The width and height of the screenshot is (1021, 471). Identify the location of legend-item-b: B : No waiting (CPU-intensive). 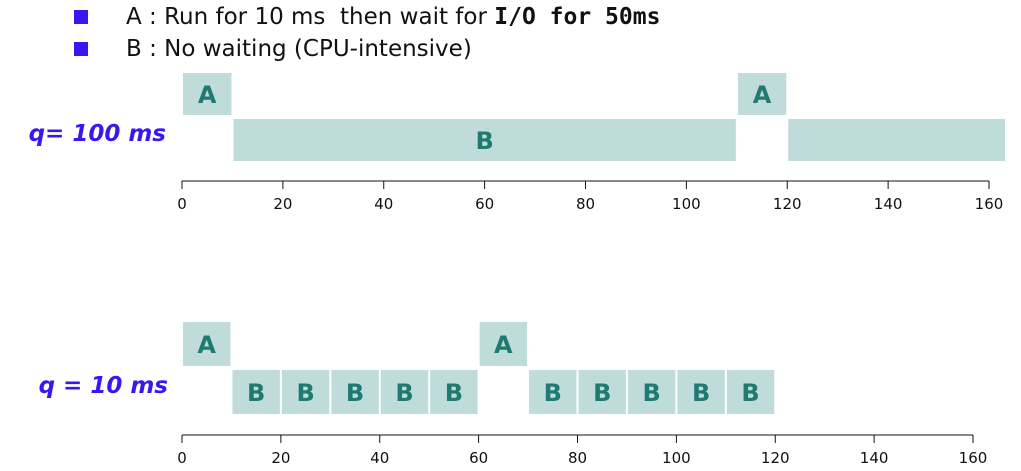
(273, 49).